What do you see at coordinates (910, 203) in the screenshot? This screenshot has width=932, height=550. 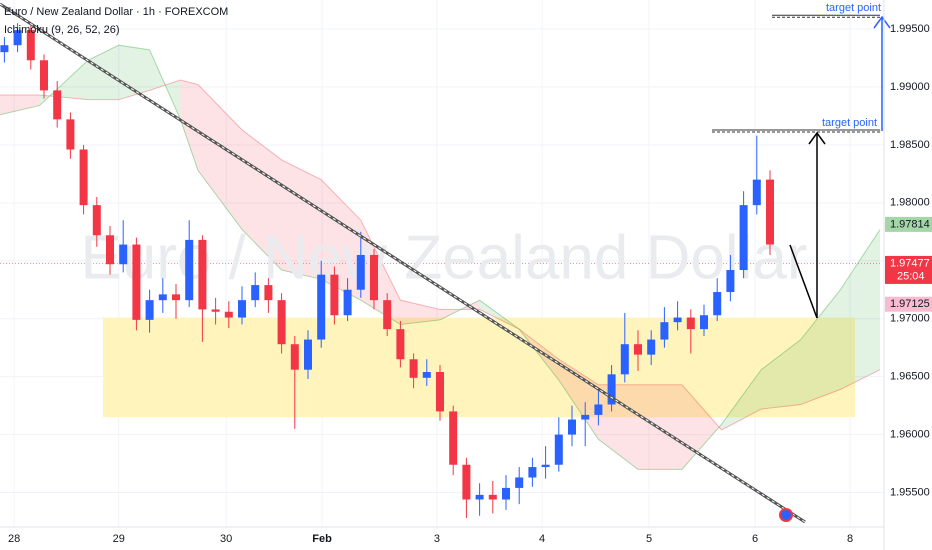 I see `y-tick-label: 1.98000` at bounding box center [910, 203].